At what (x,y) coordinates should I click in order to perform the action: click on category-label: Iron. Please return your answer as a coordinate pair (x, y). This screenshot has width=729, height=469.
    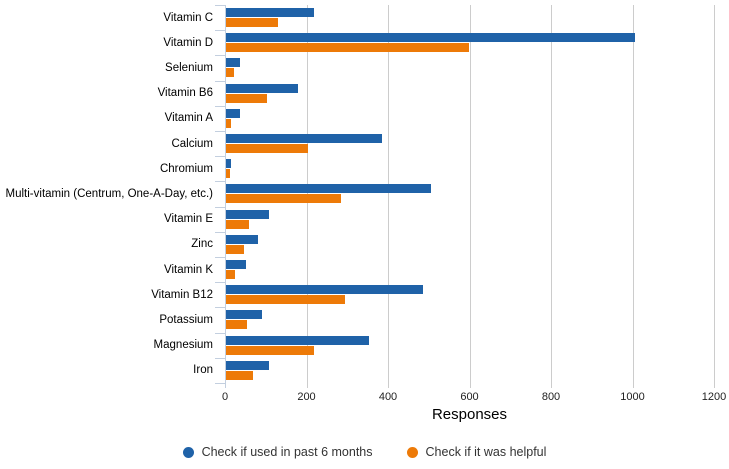
    Looking at the image, I should click on (203, 370).